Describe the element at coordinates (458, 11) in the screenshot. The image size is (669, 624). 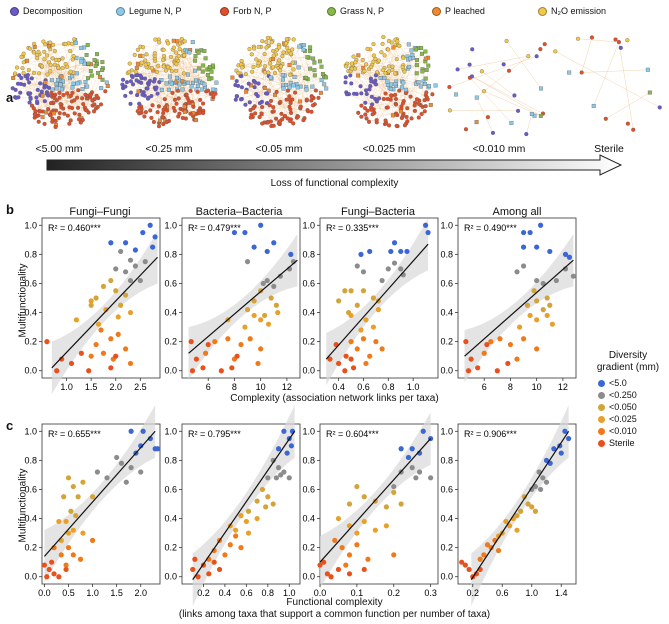
I see `legend-p-leached: P leached` at that location.